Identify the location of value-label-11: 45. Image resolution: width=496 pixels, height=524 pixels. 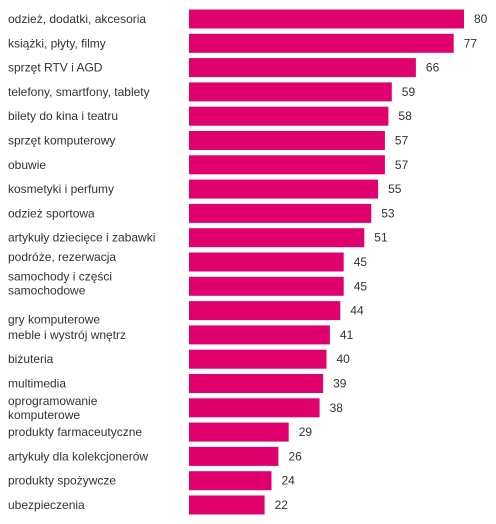
(361, 262).